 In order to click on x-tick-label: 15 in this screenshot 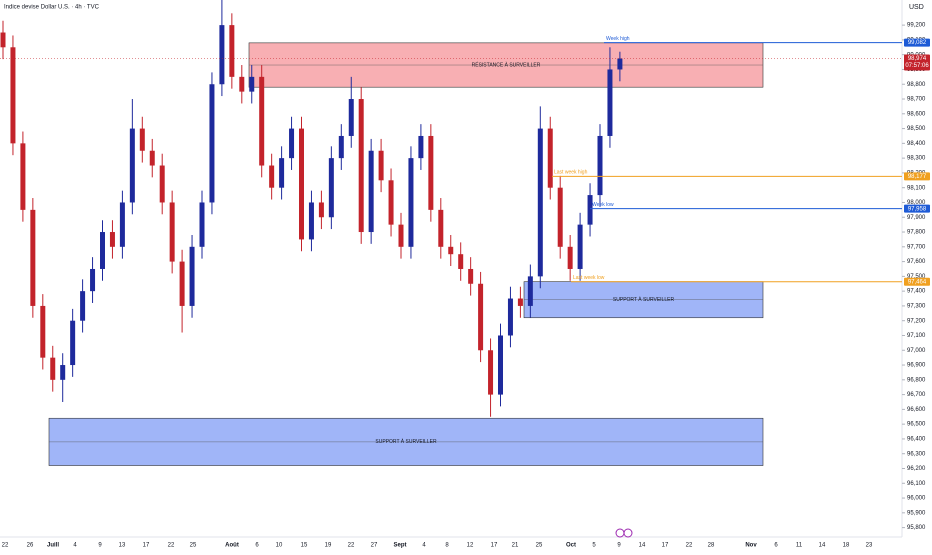, I will do `click(304, 546)`.